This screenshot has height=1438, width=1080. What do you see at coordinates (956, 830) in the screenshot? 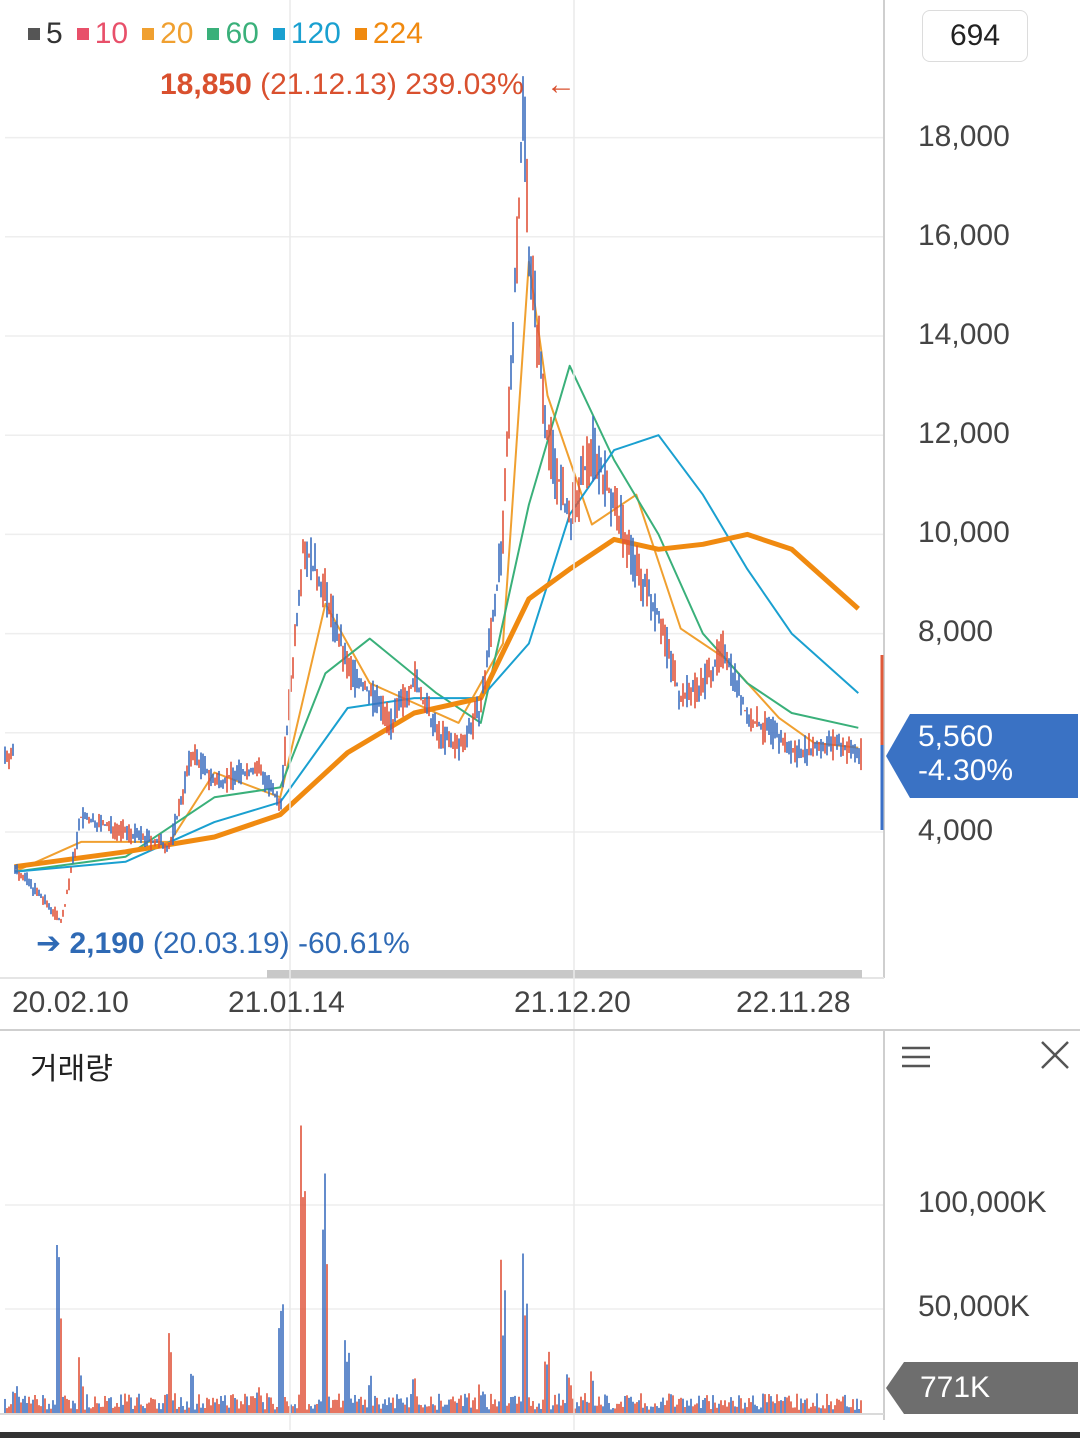
I see `y-tick-4000: 4,000` at bounding box center [956, 830].